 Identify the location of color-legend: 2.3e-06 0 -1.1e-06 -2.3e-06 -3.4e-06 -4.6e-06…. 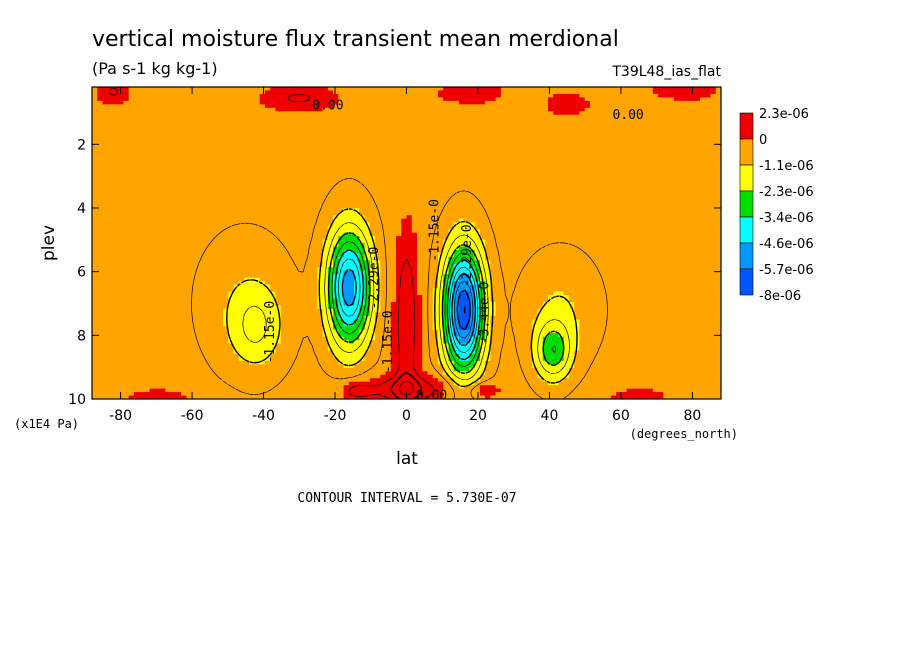
(776, 205).